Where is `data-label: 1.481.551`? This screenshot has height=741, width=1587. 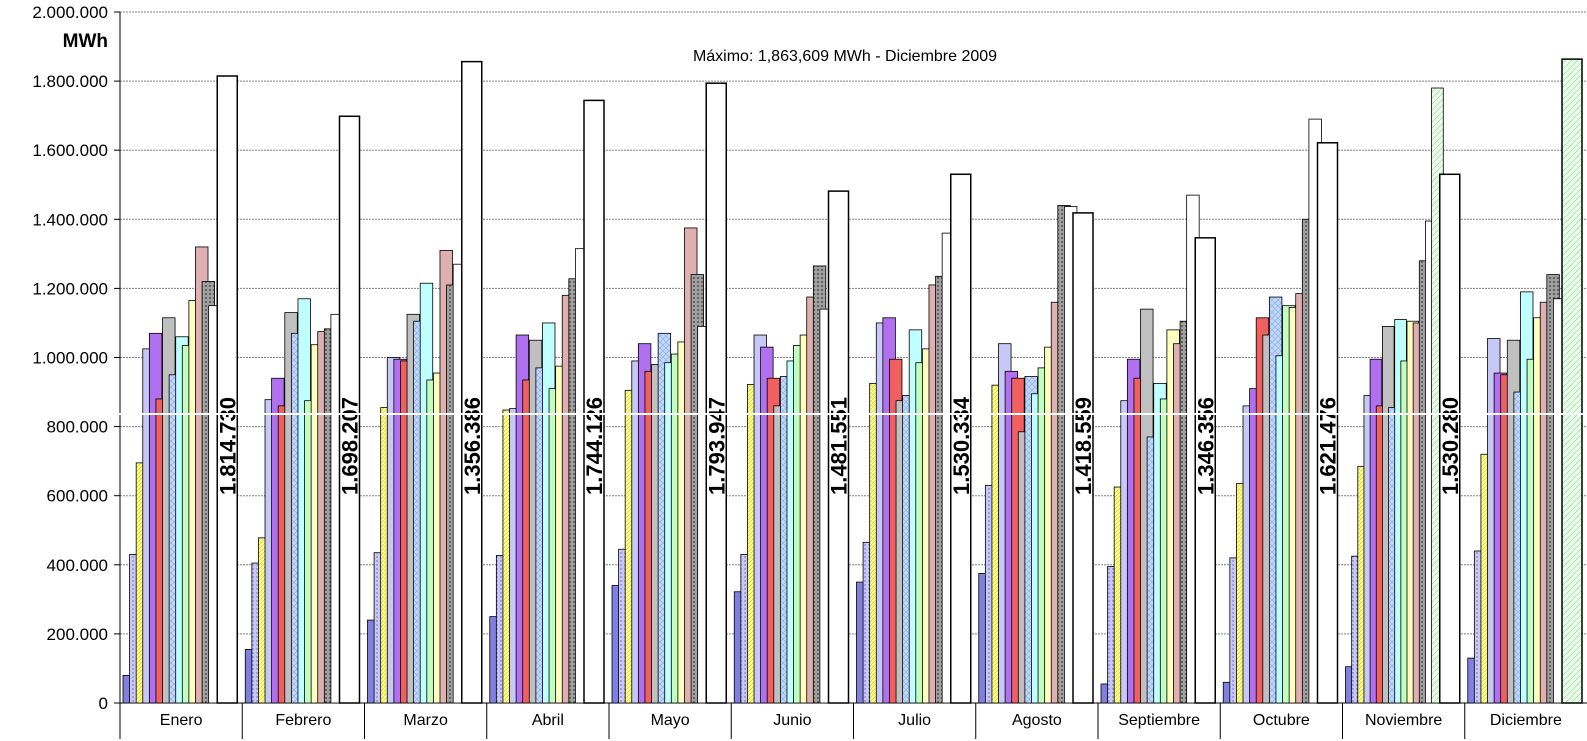 data-label: 1.481.551 is located at coordinates (839, 446).